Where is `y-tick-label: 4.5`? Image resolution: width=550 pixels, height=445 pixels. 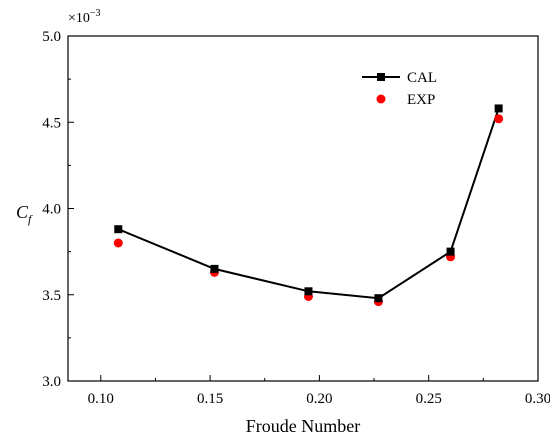 y-tick-label: 4.5 is located at coordinates (51, 123).